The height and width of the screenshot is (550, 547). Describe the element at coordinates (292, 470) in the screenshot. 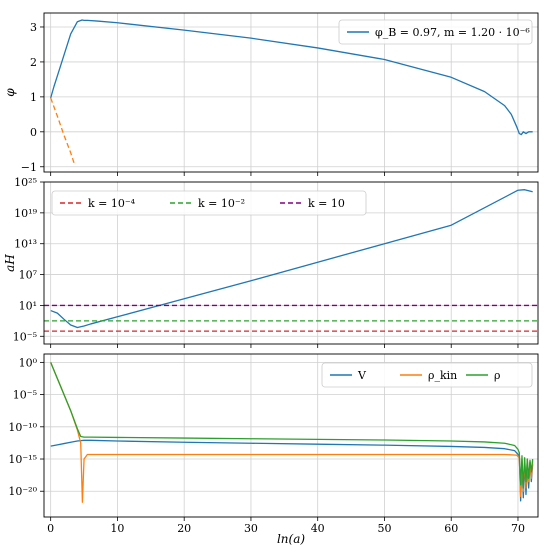

I see `series-line-blue` at that location.